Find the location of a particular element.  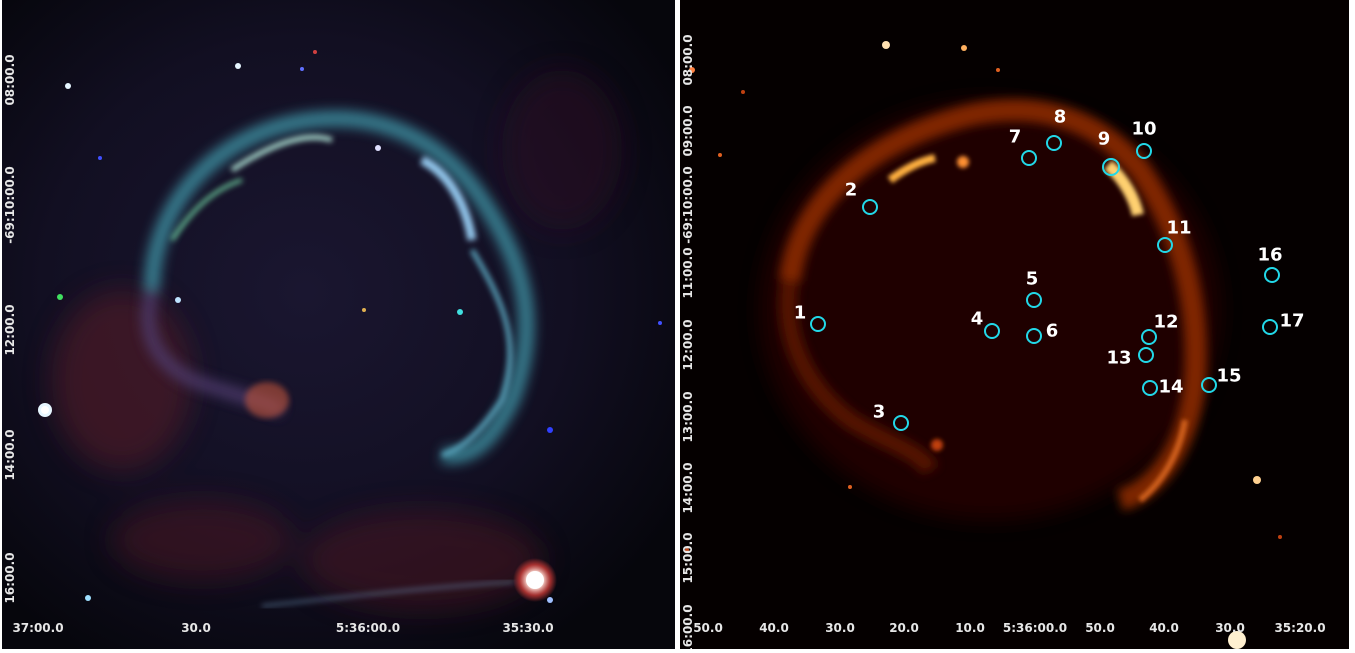

source-label: 3 is located at coordinates (879, 412).